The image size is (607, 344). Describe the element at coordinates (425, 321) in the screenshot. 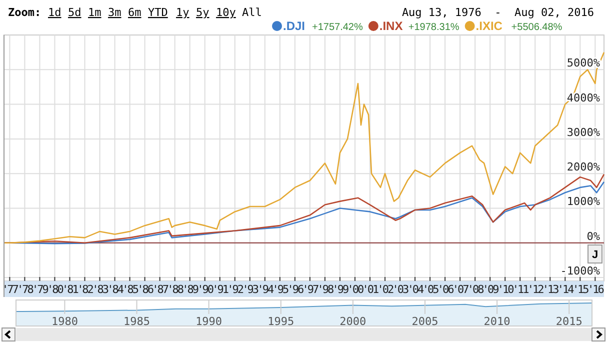

I see `x-tick-label: 2005` at that location.